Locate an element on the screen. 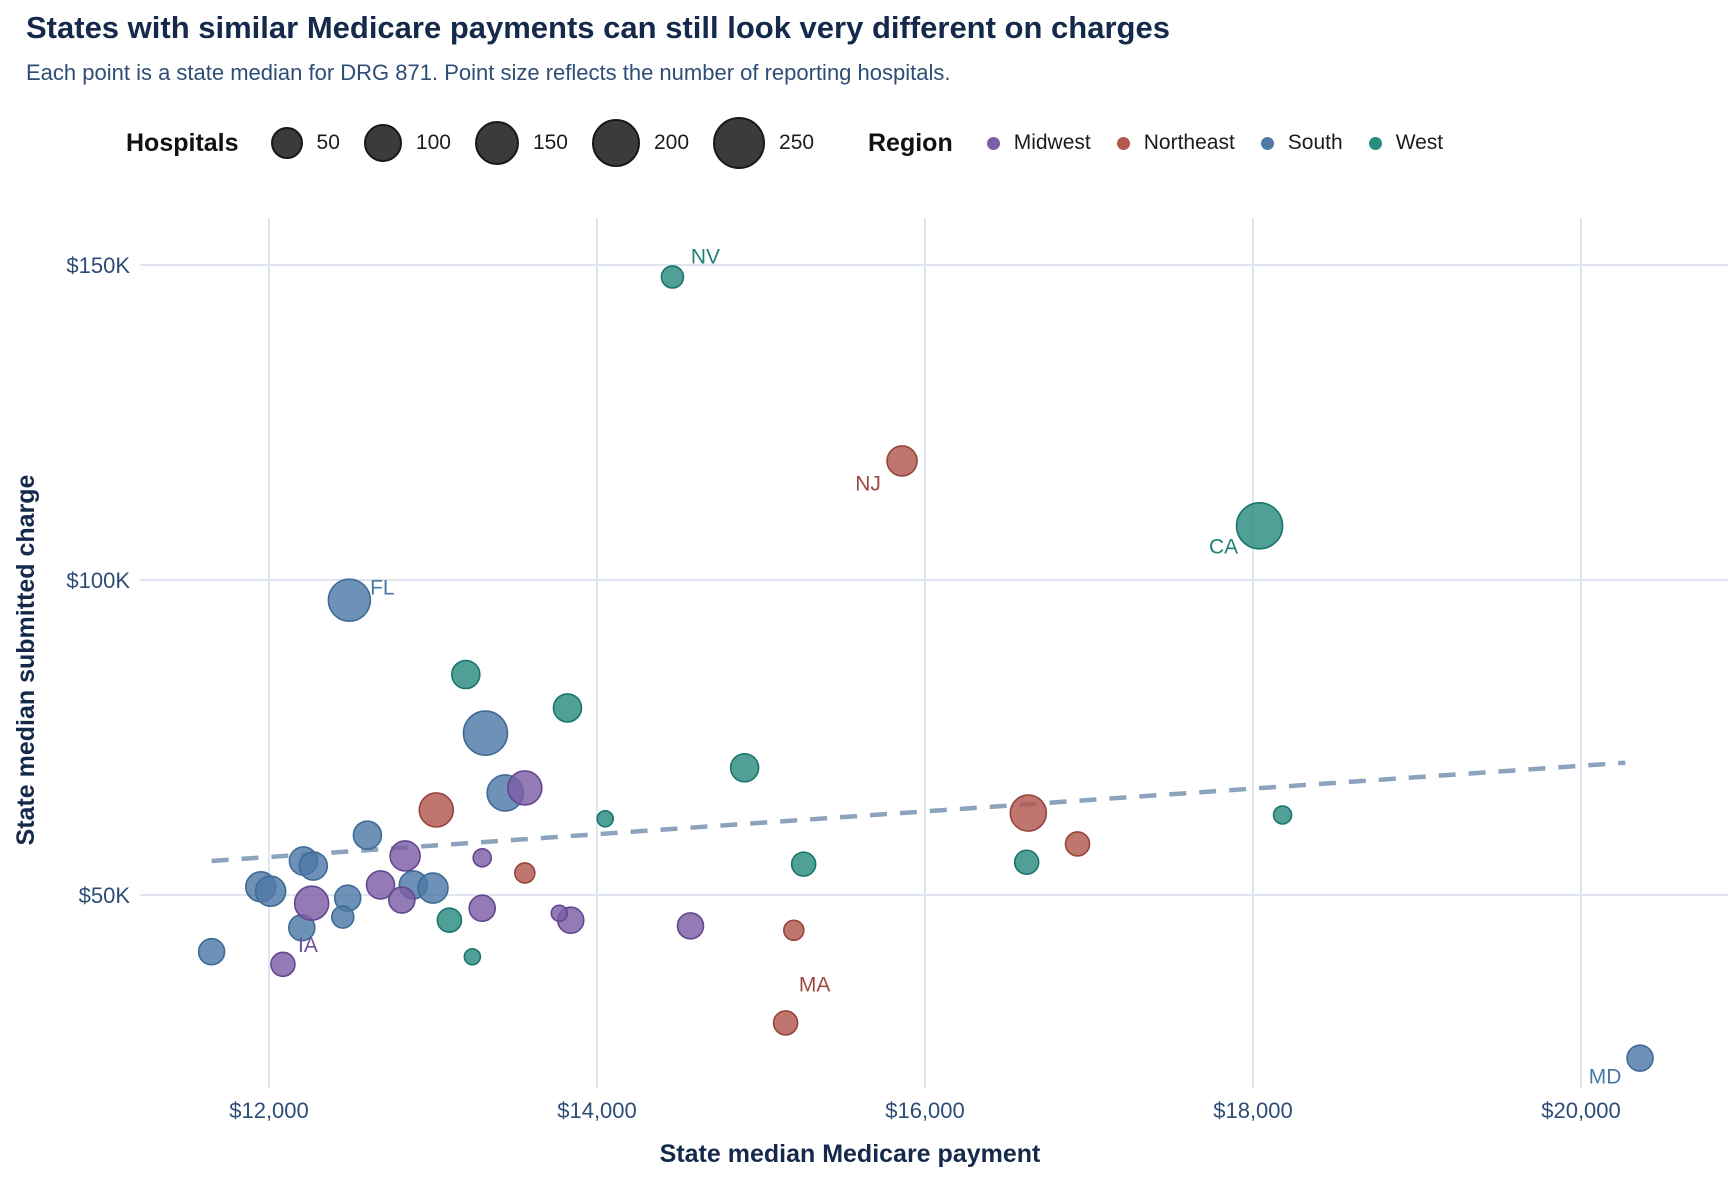 The width and height of the screenshot is (1728, 1190). x-tick-label: $12,000 is located at coordinates (269, 1110).